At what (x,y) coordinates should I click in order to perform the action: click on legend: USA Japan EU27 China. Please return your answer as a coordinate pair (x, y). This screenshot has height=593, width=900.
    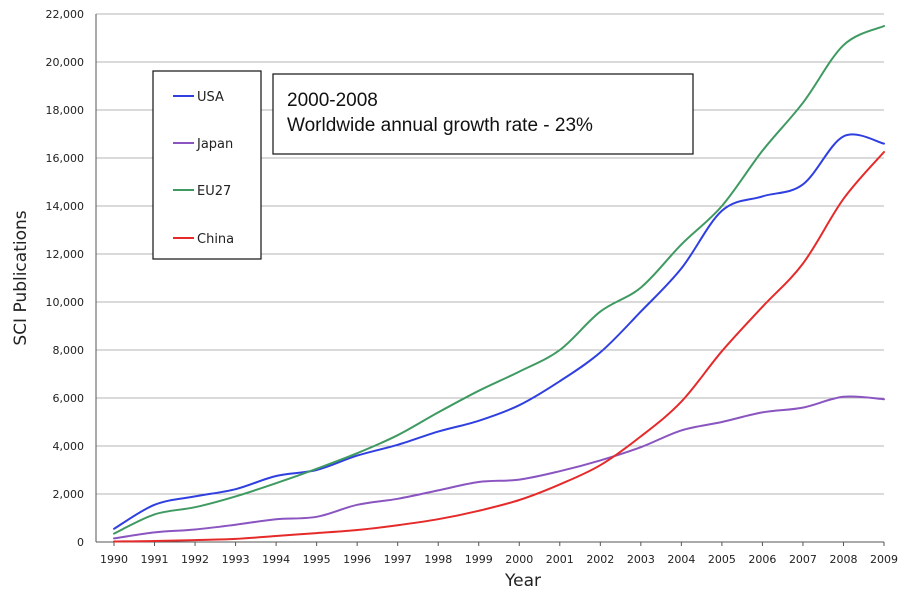
    Looking at the image, I should click on (207, 165).